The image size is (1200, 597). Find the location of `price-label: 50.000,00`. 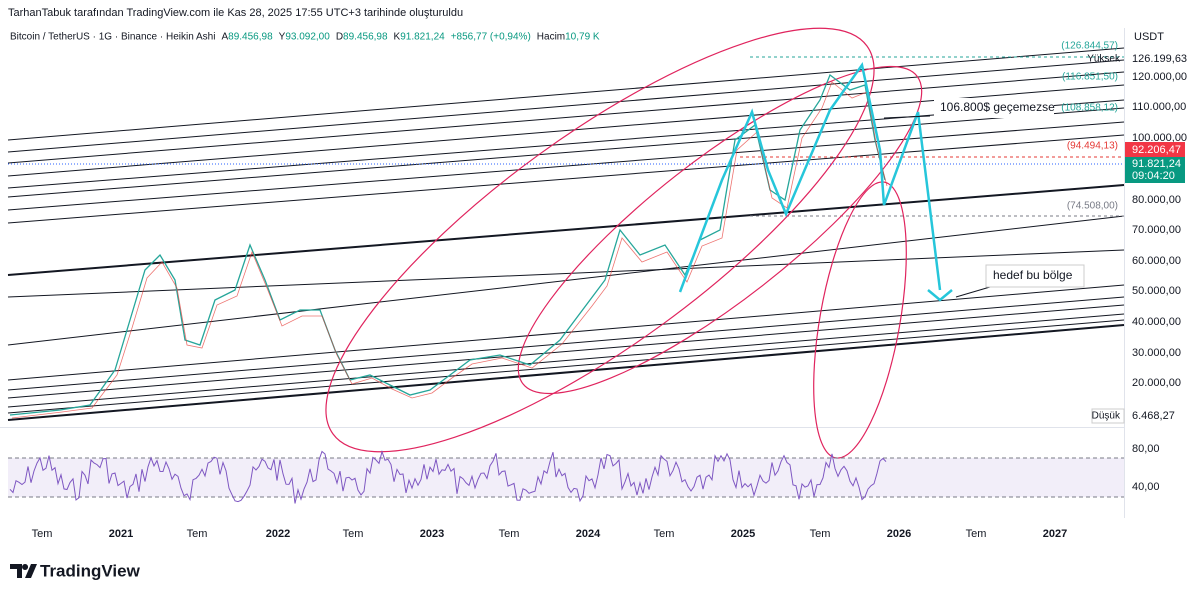

price-label: 50.000,00 is located at coordinates (1156, 291).